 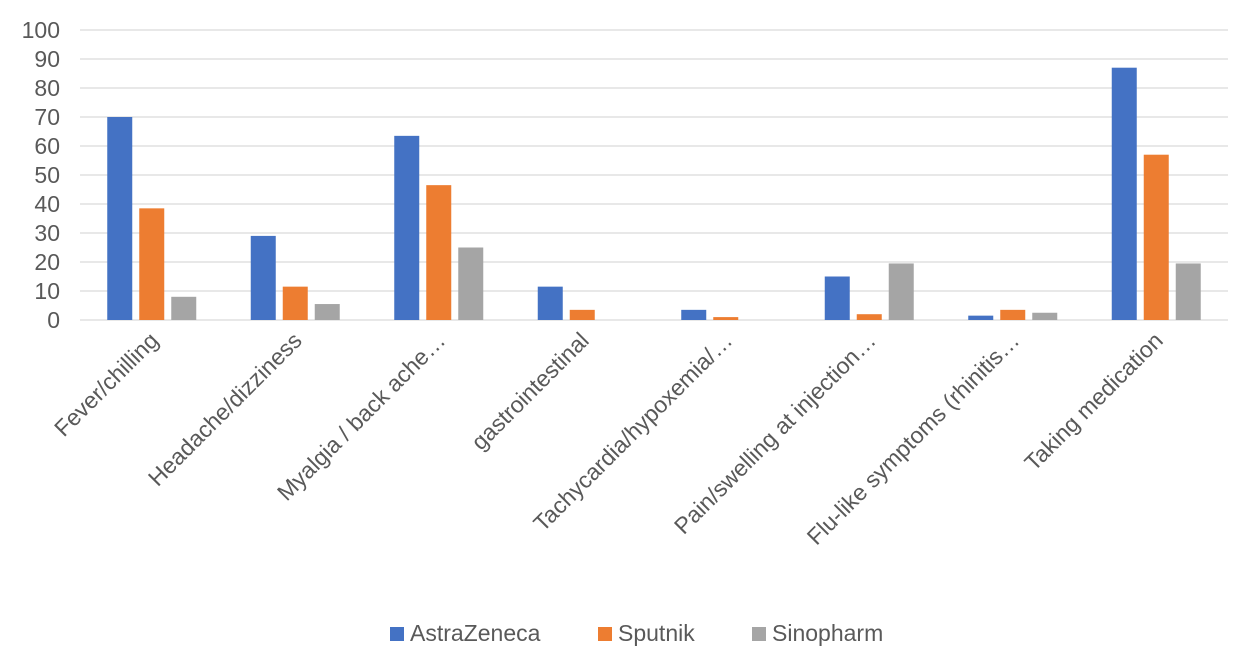 What do you see at coordinates (530, 391) in the screenshot?
I see `x-category-label: gastrointestinal` at bounding box center [530, 391].